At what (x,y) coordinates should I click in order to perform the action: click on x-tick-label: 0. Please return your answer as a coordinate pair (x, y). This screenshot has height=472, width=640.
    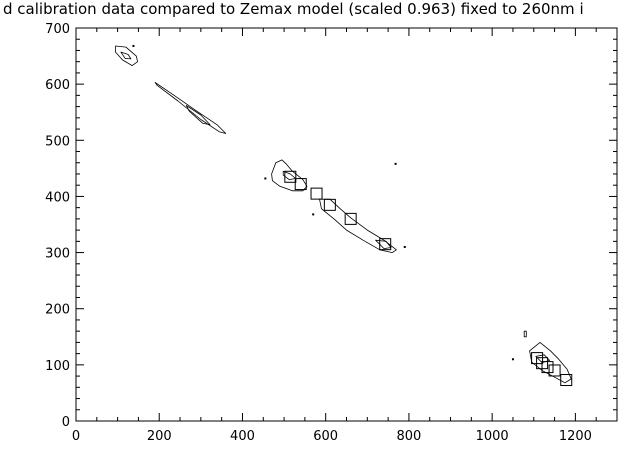
    Looking at the image, I should click on (76, 436).